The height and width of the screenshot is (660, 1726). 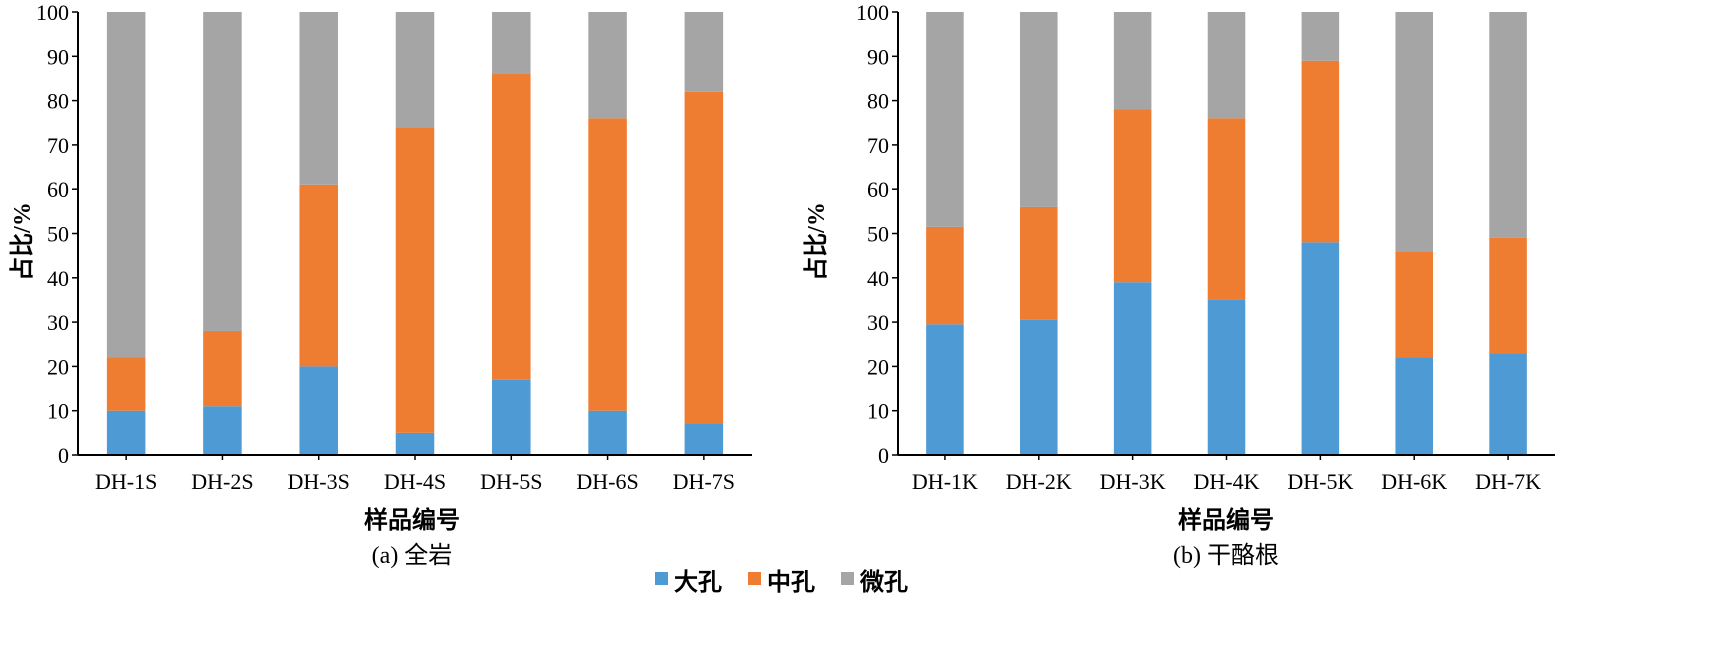 What do you see at coordinates (607, 481) in the screenshot?
I see `x-tick-label: DH-6S` at bounding box center [607, 481].